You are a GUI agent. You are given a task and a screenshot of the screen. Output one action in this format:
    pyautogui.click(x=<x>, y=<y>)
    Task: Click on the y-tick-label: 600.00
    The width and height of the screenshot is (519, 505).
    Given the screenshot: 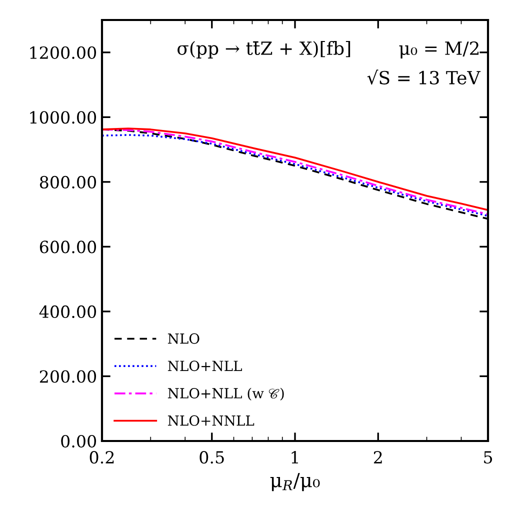 What is the action you would take?
    pyautogui.click(x=68, y=247)
    